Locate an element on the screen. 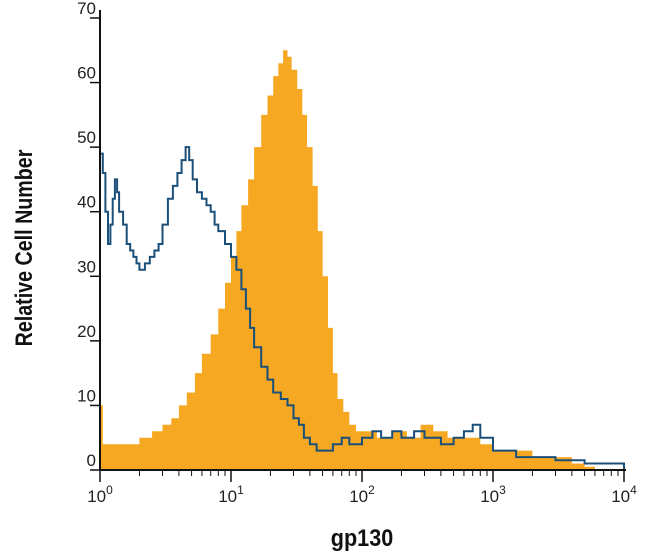 The width and height of the screenshot is (650, 560). y-tick-label: 70 is located at coordinates (86, 9).